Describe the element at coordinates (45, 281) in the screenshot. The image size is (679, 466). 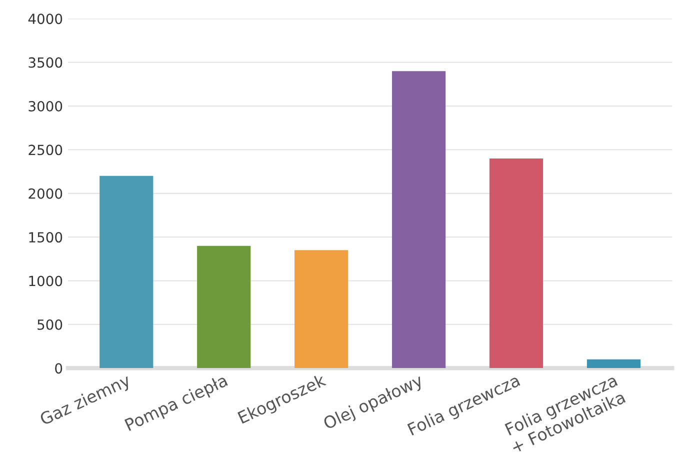
I see `y-tick-label: 1000` at that location.